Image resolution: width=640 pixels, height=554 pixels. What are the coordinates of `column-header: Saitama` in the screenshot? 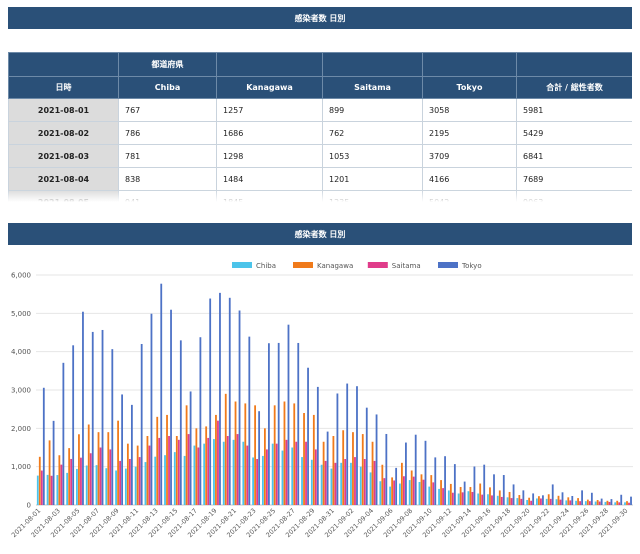 It's located at (372, 87).